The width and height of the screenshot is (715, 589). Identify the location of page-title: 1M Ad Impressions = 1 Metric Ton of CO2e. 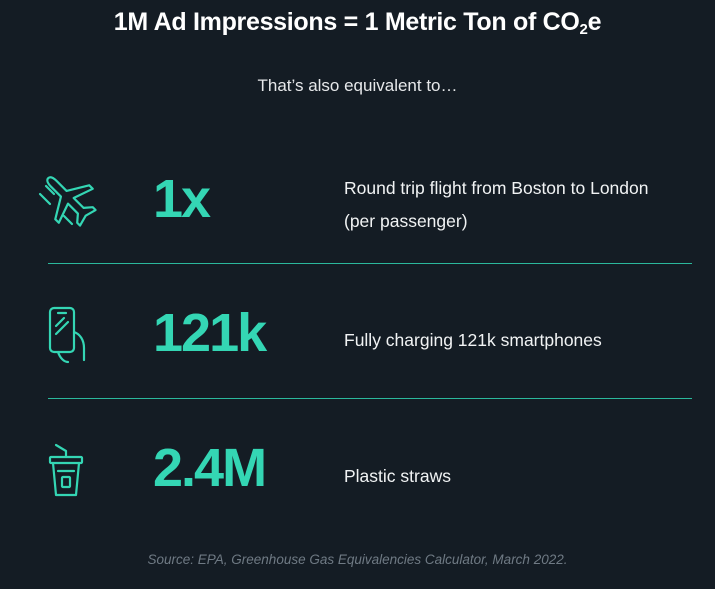
(357, 22).